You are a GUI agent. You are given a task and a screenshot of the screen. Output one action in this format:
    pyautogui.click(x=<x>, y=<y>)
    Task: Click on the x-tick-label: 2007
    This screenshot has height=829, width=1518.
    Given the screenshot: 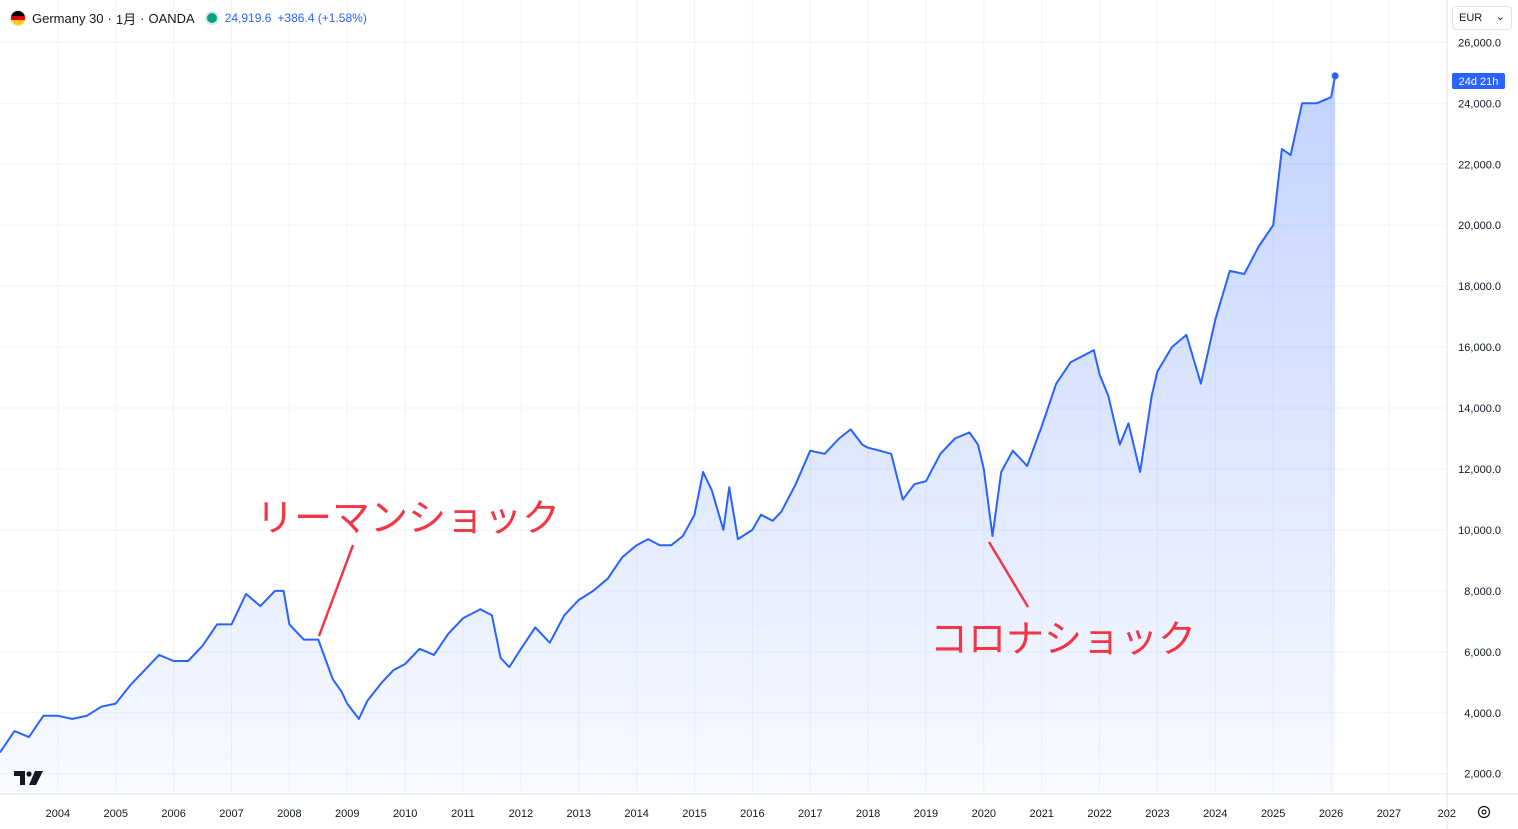 What is the action you would take?
    pyautogui.click(x=231, y=814)
    